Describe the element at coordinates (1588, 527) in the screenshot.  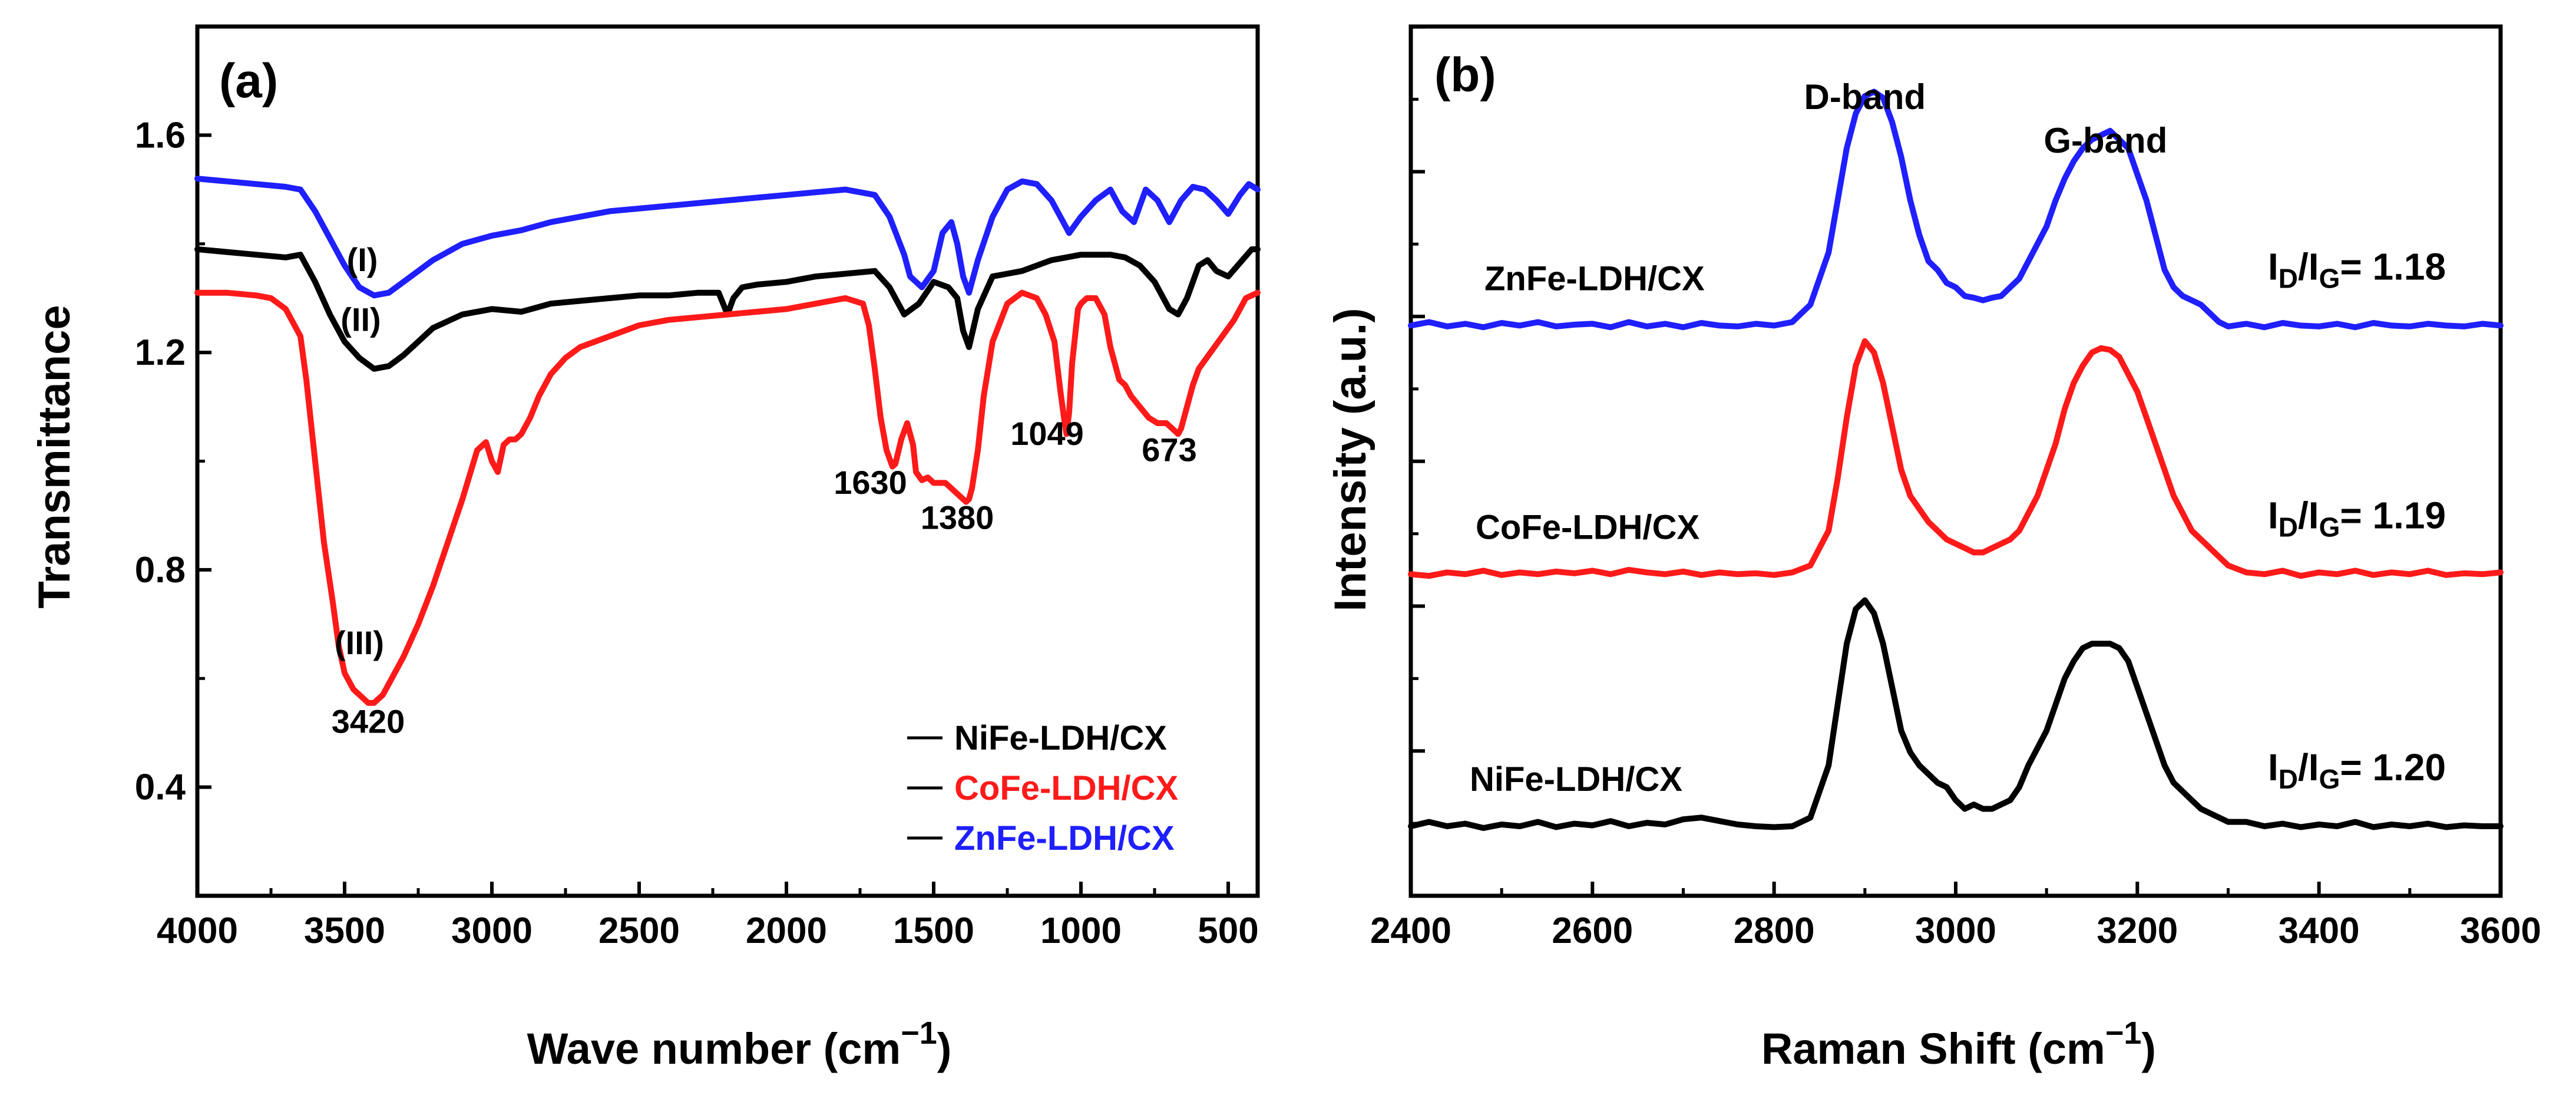
I see `sample-label: CoFe-LDH/CX` at that location.